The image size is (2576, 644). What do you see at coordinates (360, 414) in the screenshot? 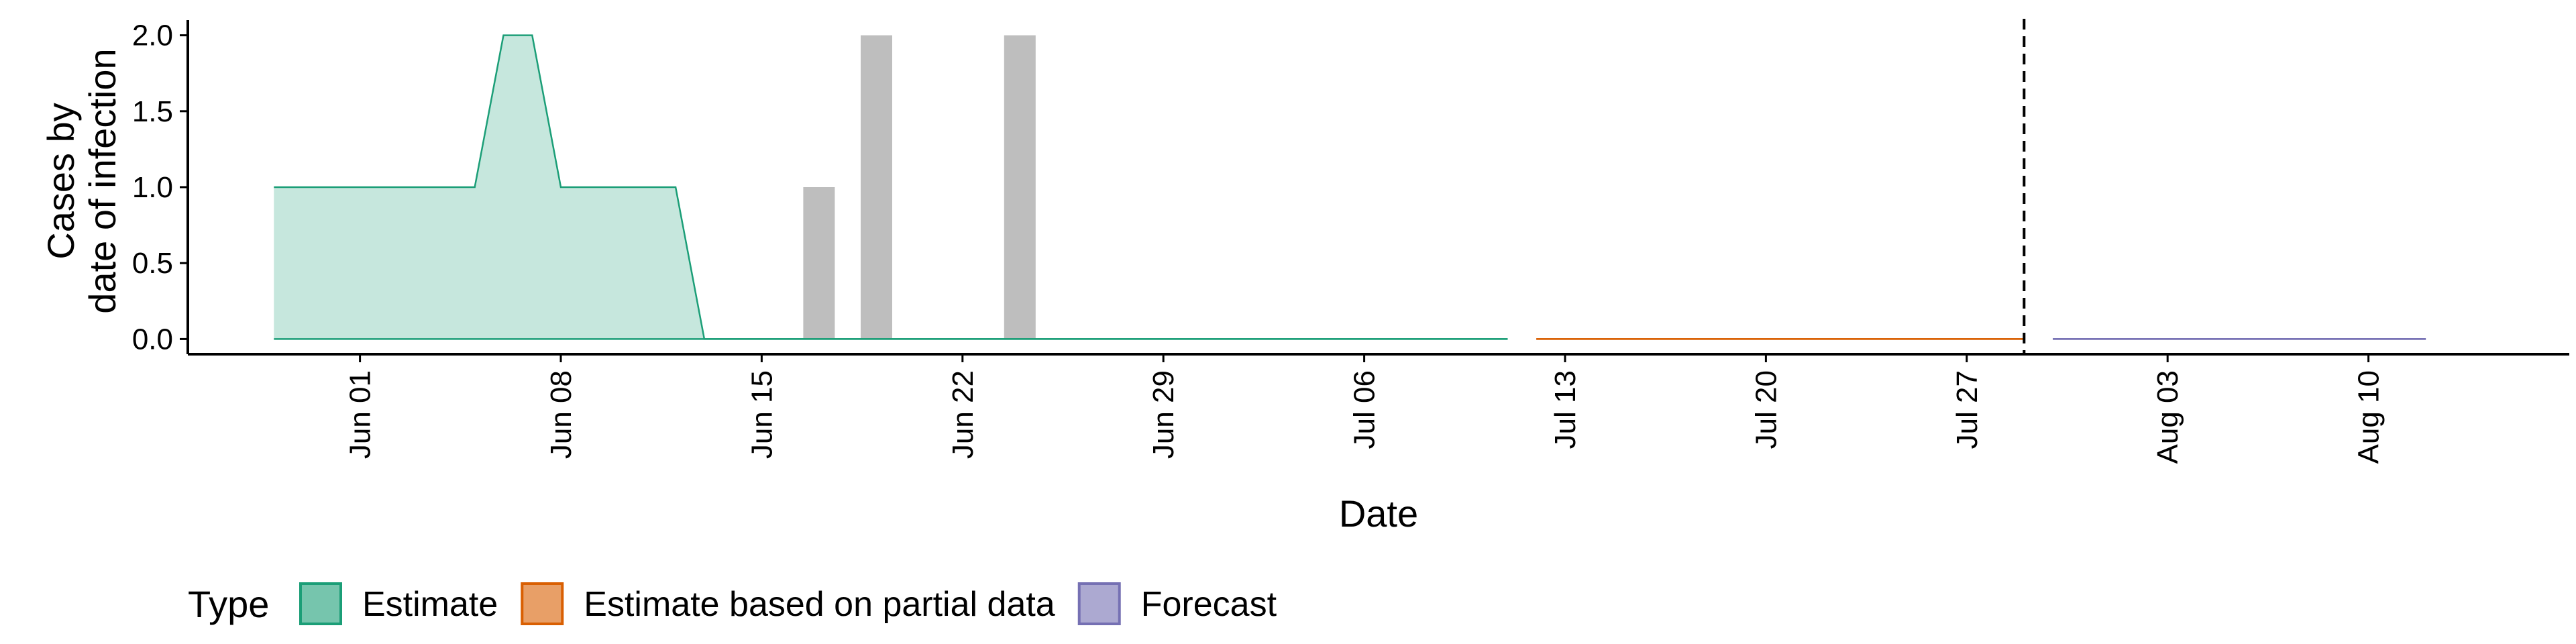
I see `x-tick-label: Jun 01` at bounding box center [360, 414].